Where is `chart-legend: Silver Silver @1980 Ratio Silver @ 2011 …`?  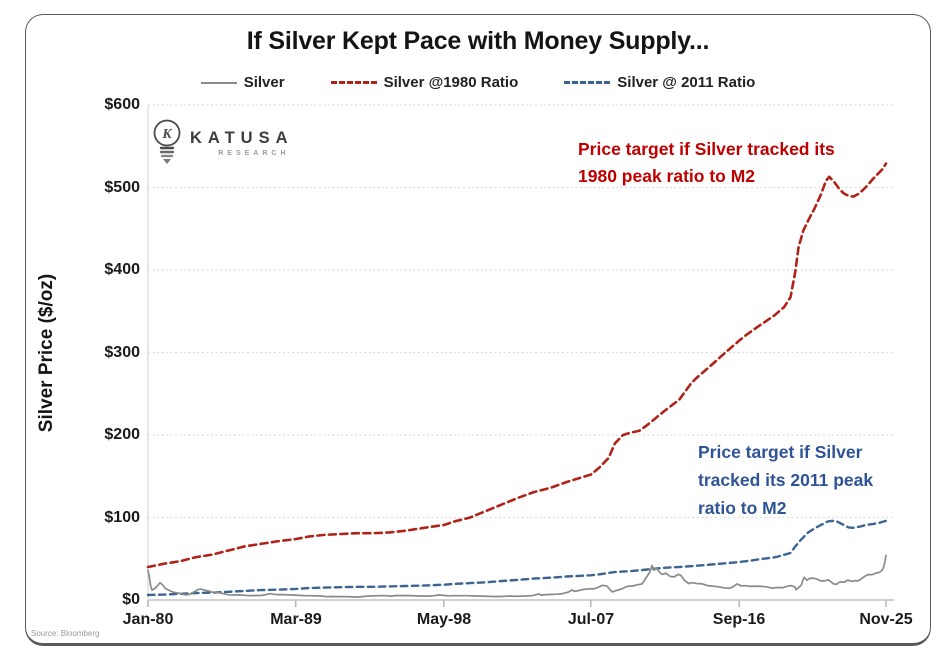
chart-legend: Silver Silver @1980 Ratio Silver @ 2011 … is located at coordinates (478, 82).